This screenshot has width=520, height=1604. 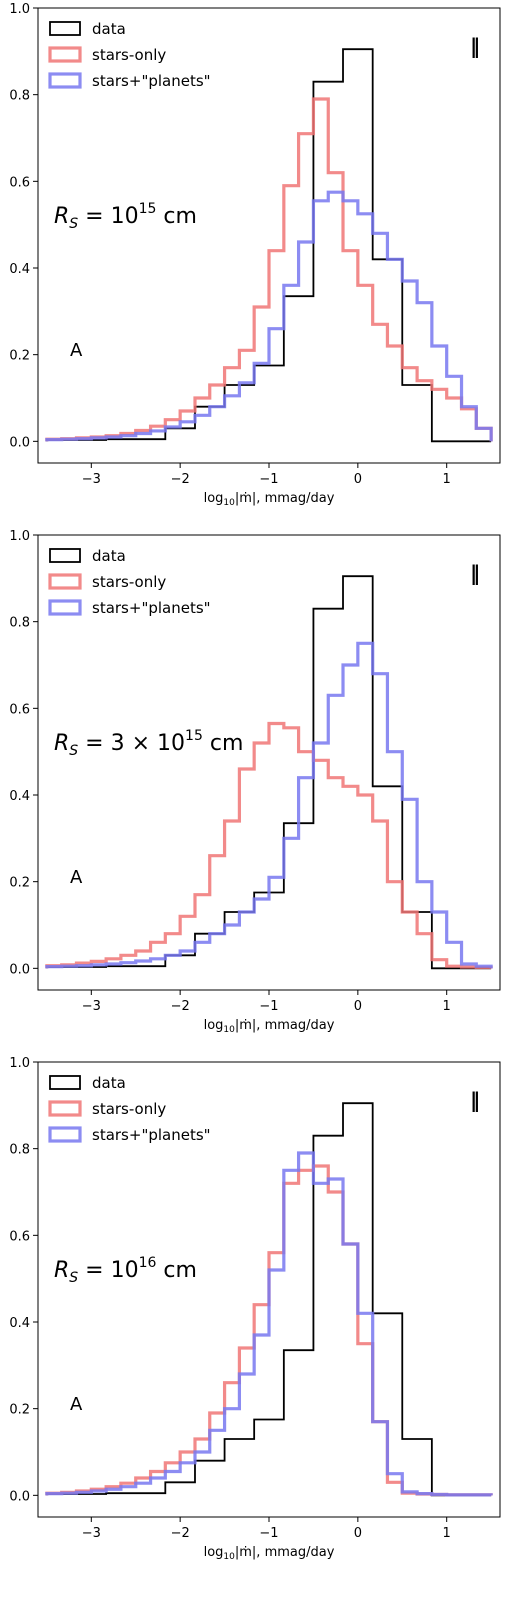 I want to click on stars-only-line, so click(x=269, y=845).